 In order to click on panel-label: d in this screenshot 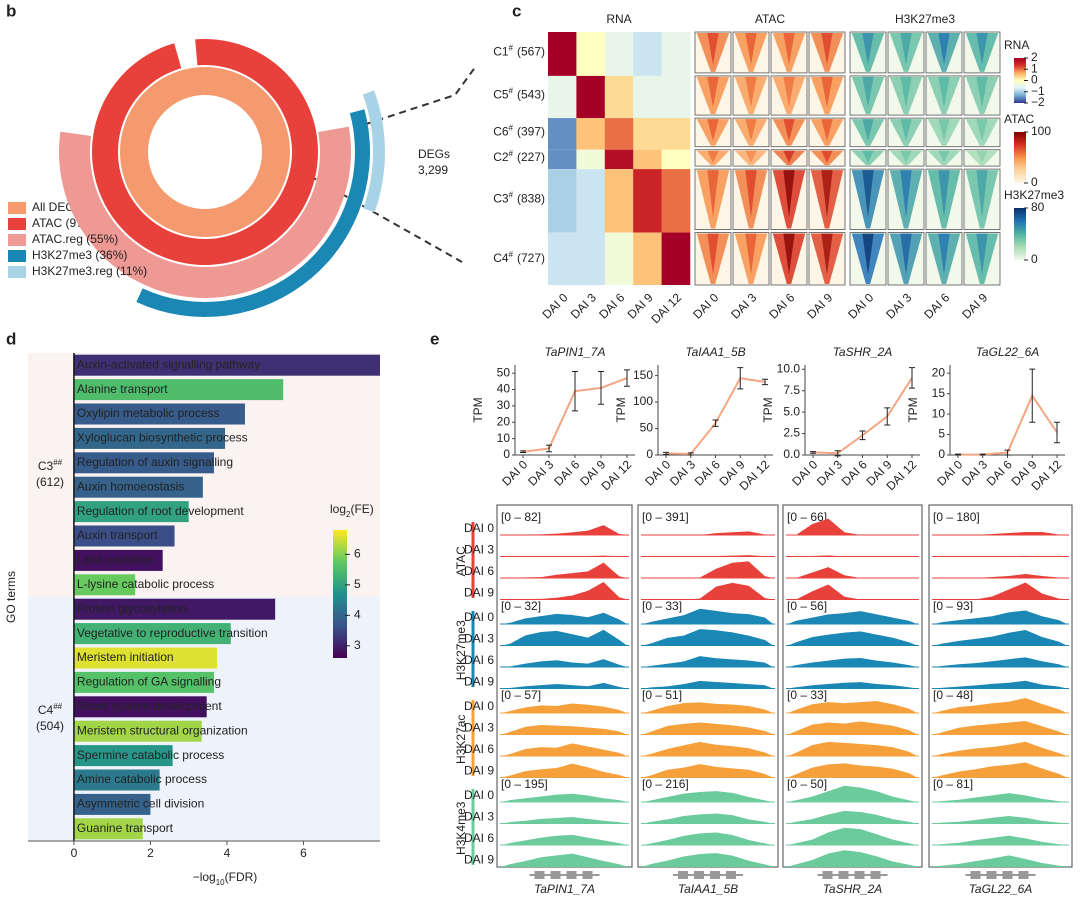, I will do `click(11, 338)`.